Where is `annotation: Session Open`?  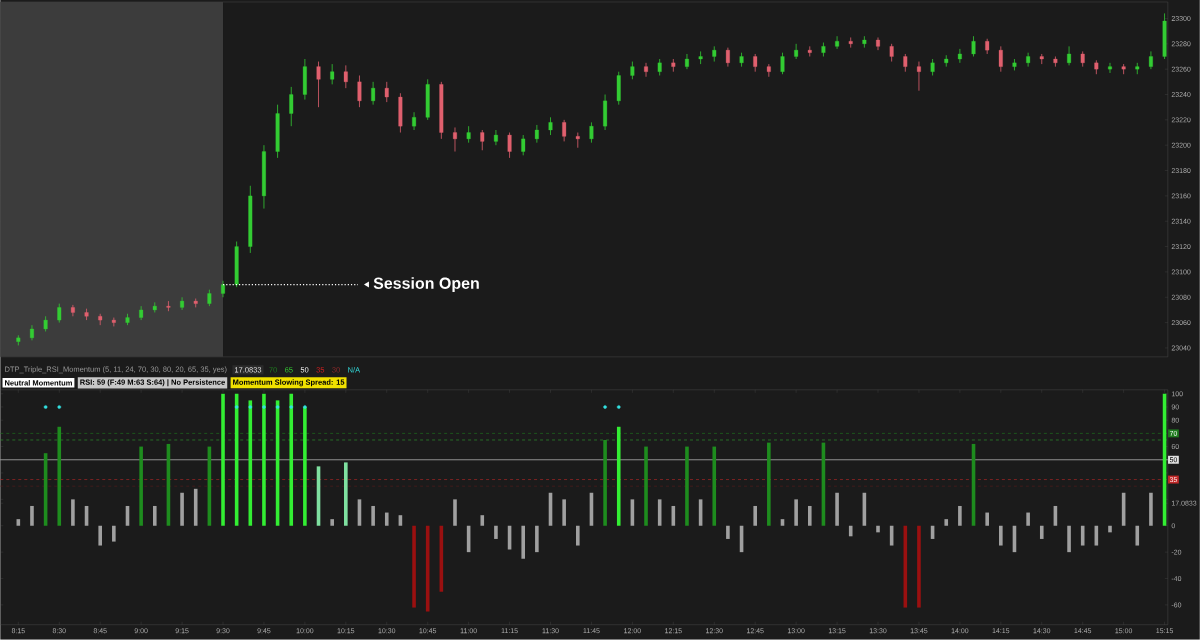 annotation: Session Open is located at coordinates (426, 285).